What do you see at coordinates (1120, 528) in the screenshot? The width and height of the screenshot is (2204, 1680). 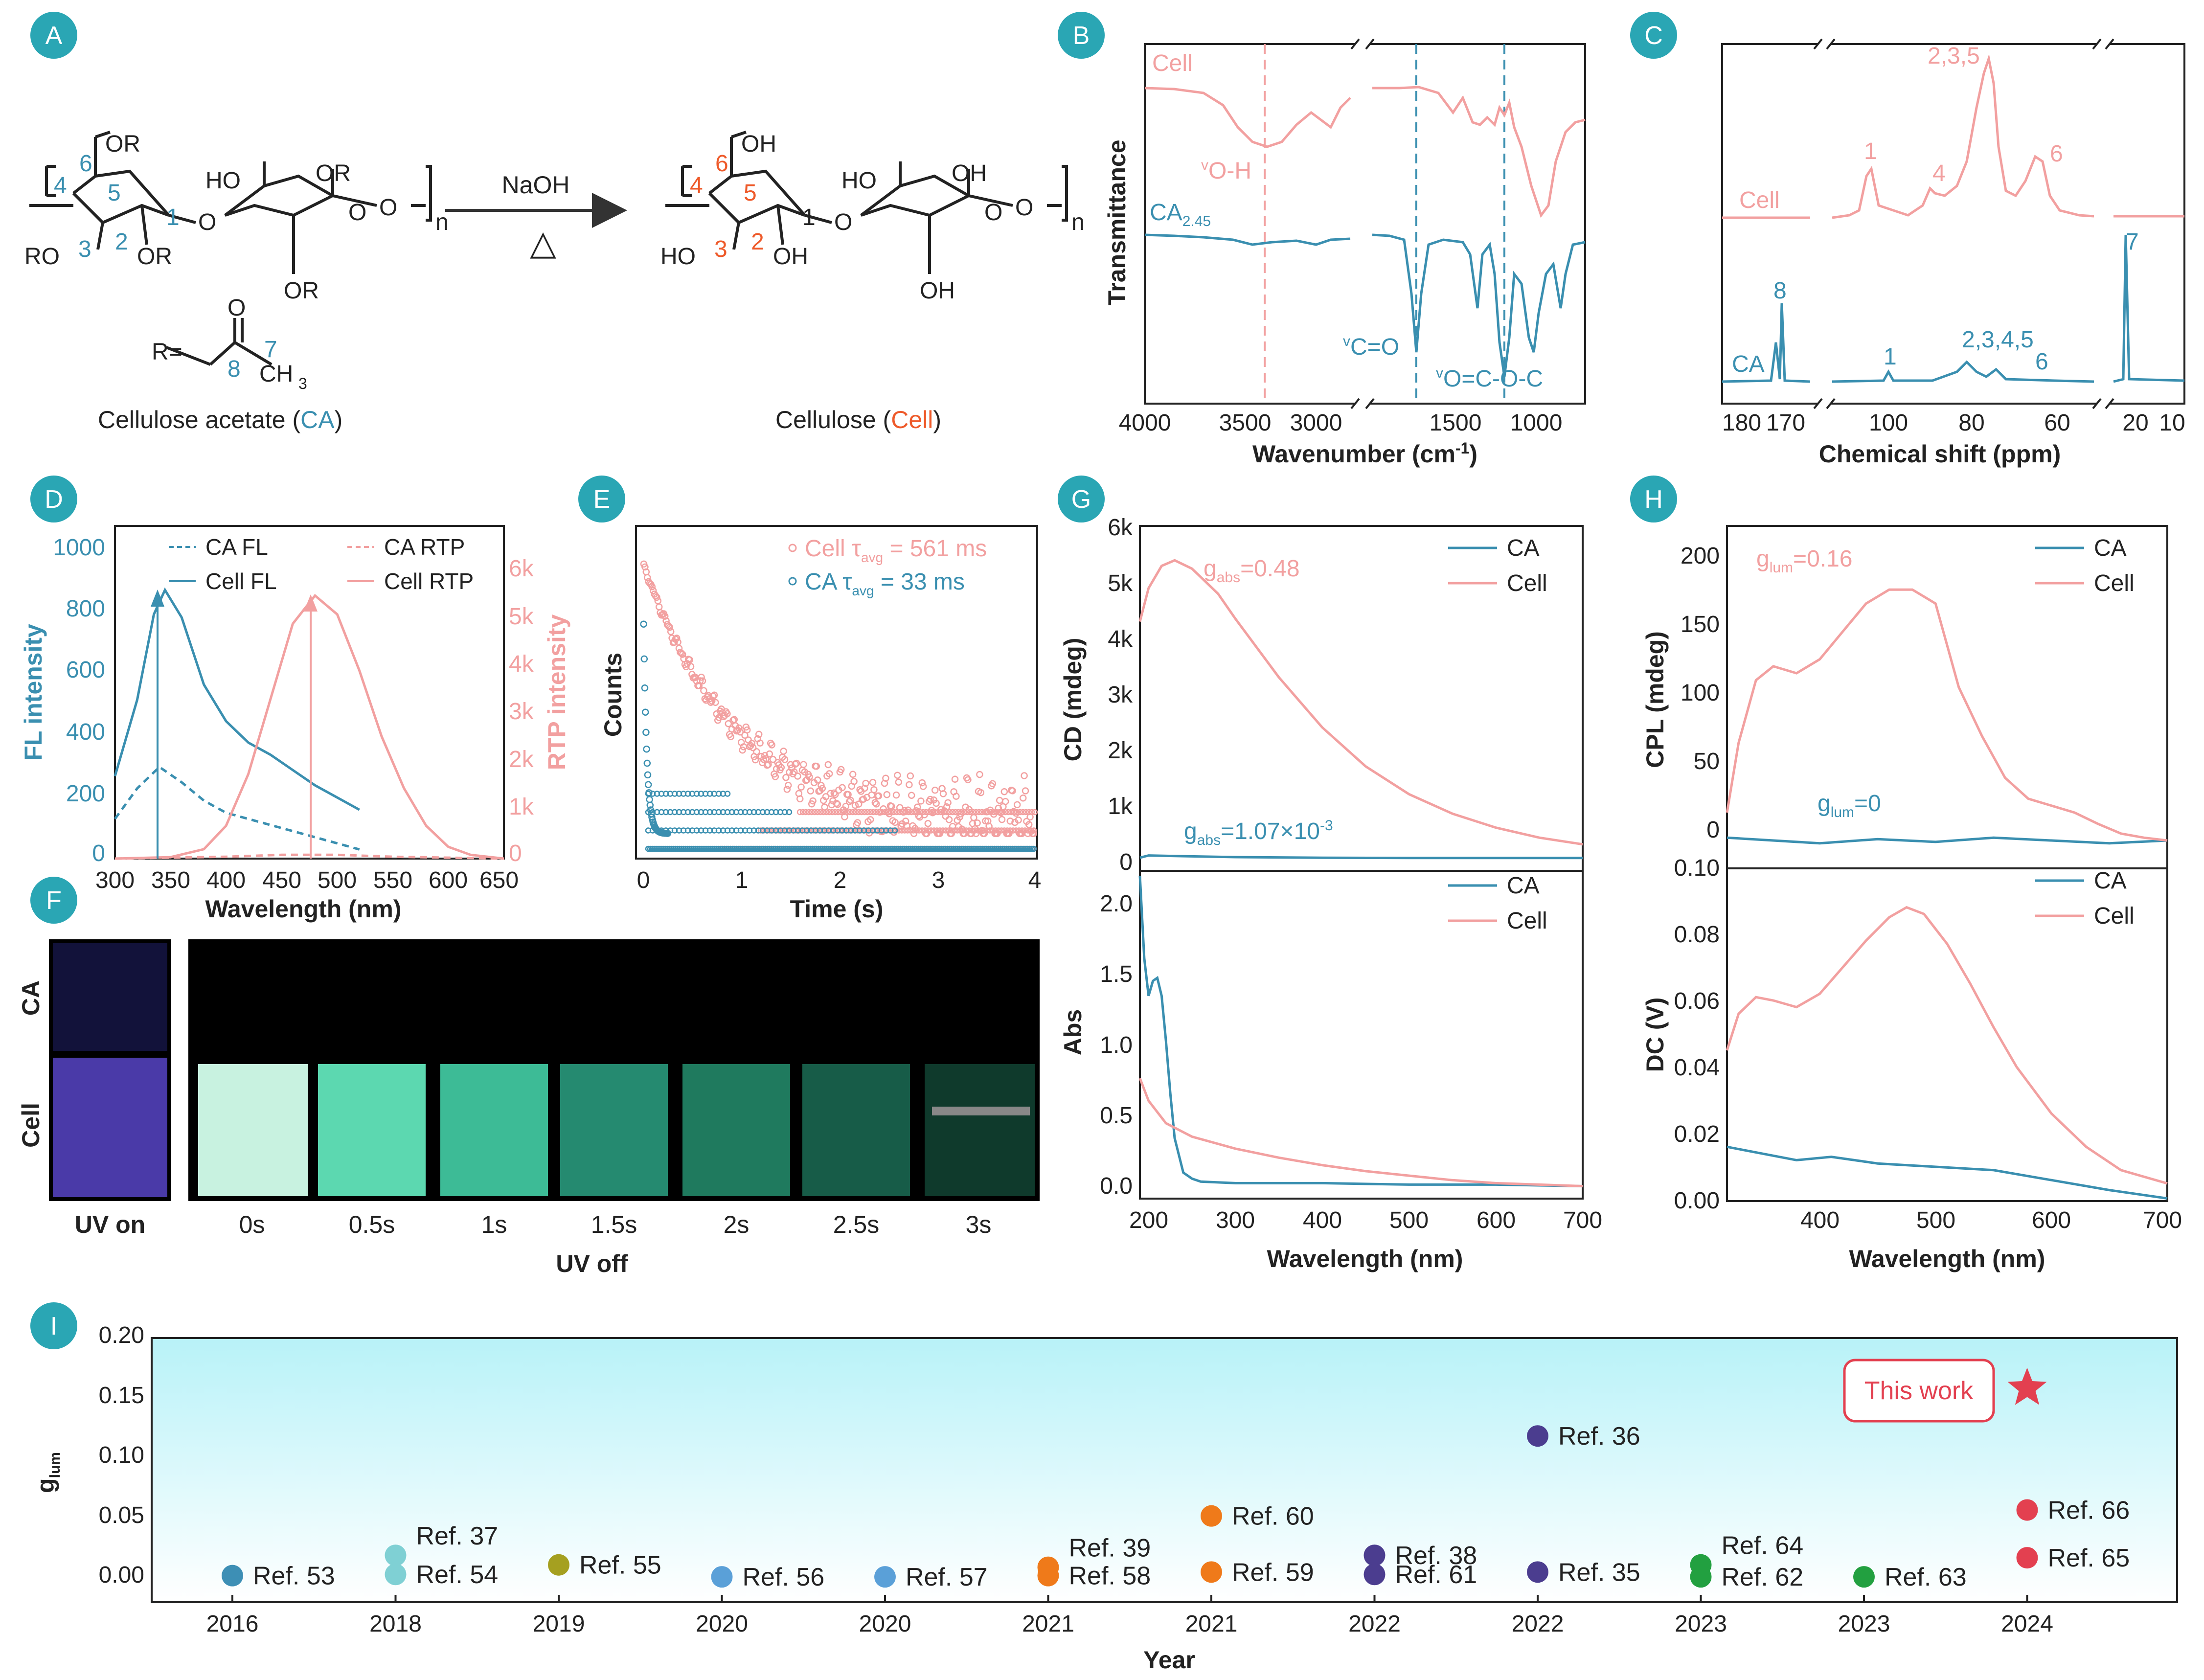 I see `g-top-ytick-6k: 6k` at bounding box center [1120, 528].